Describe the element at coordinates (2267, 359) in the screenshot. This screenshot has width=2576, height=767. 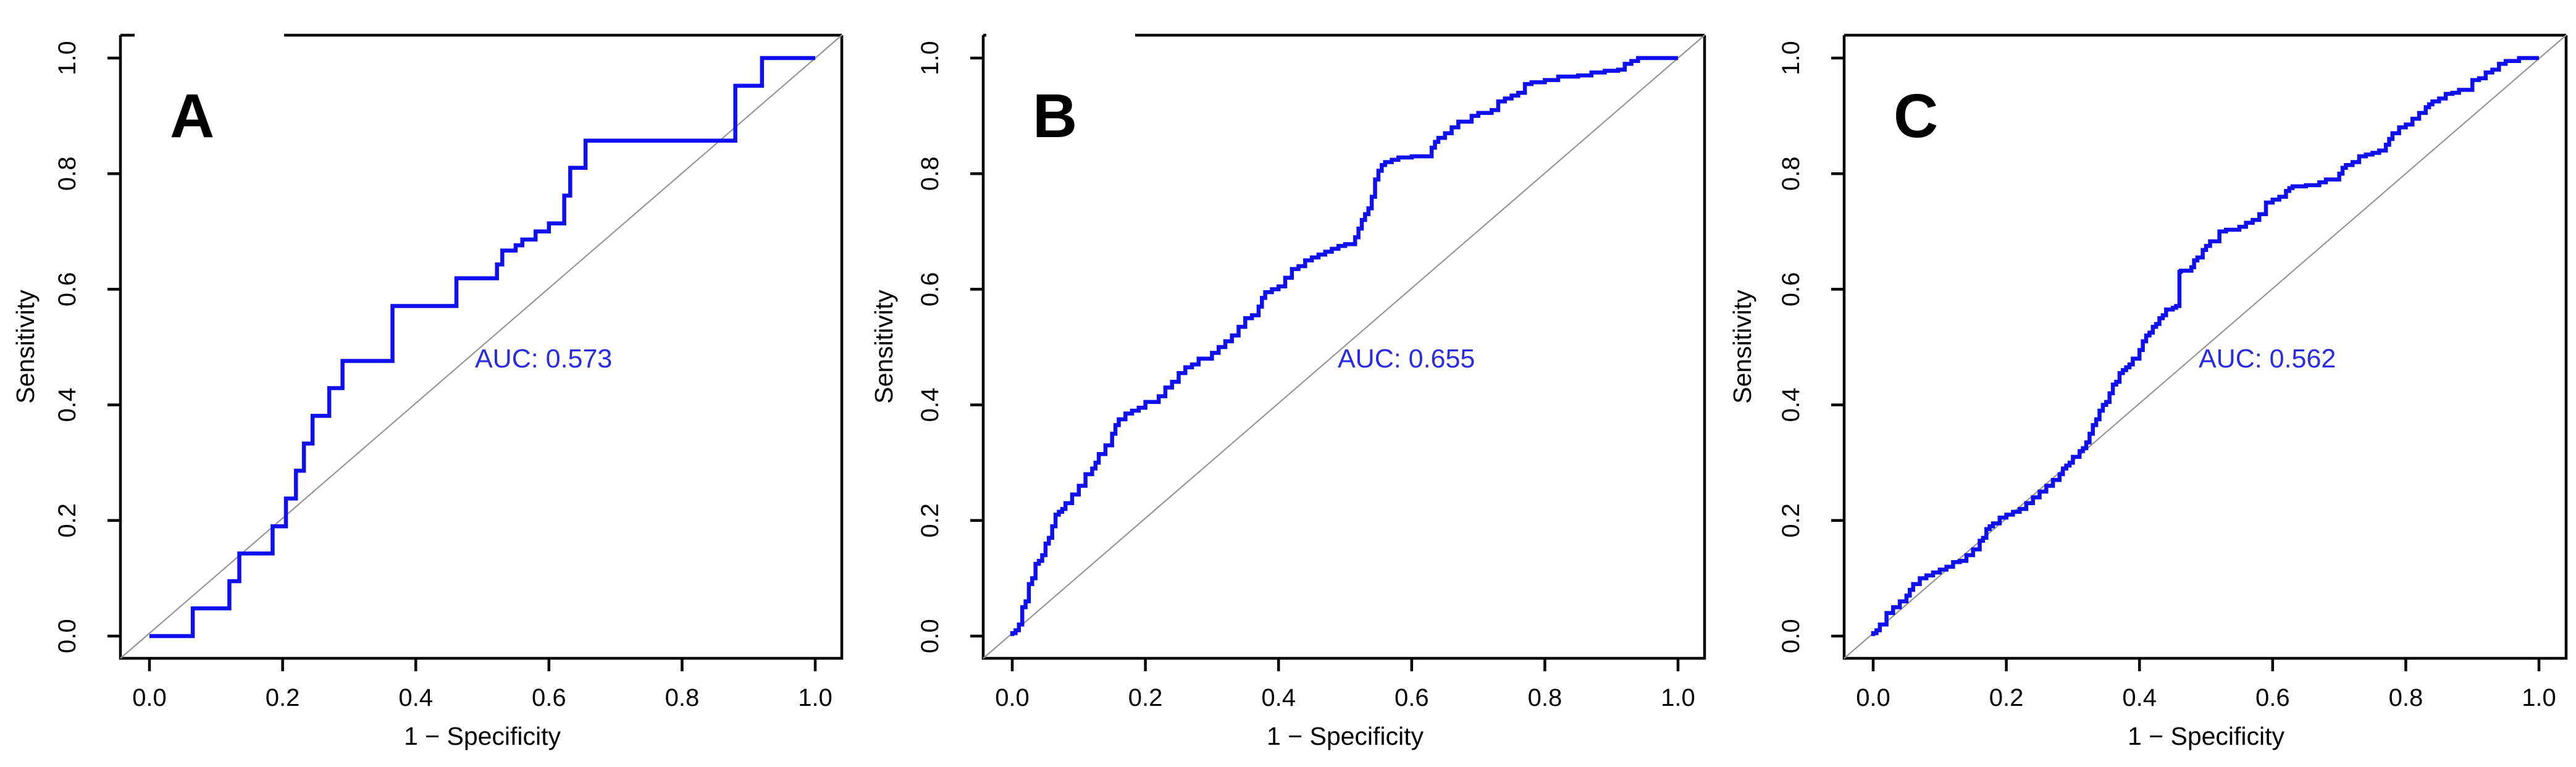
I see `auc-label: AUC: 0.562` at that location.